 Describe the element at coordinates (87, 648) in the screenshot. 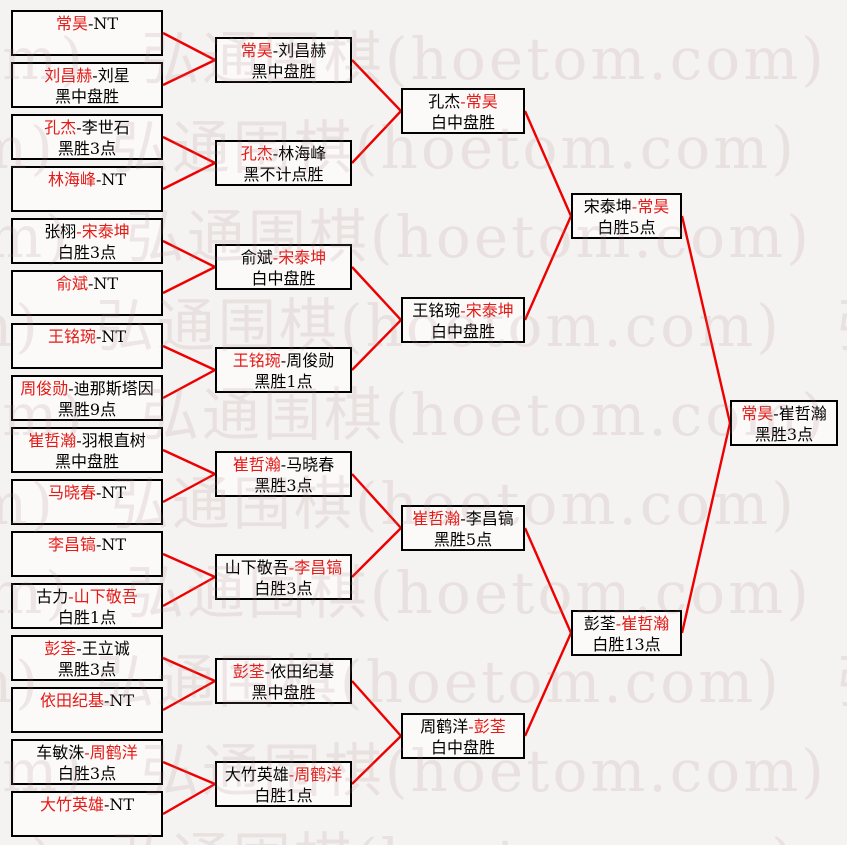

I see `match-pairing: 彭荃-王立诚` at that location.